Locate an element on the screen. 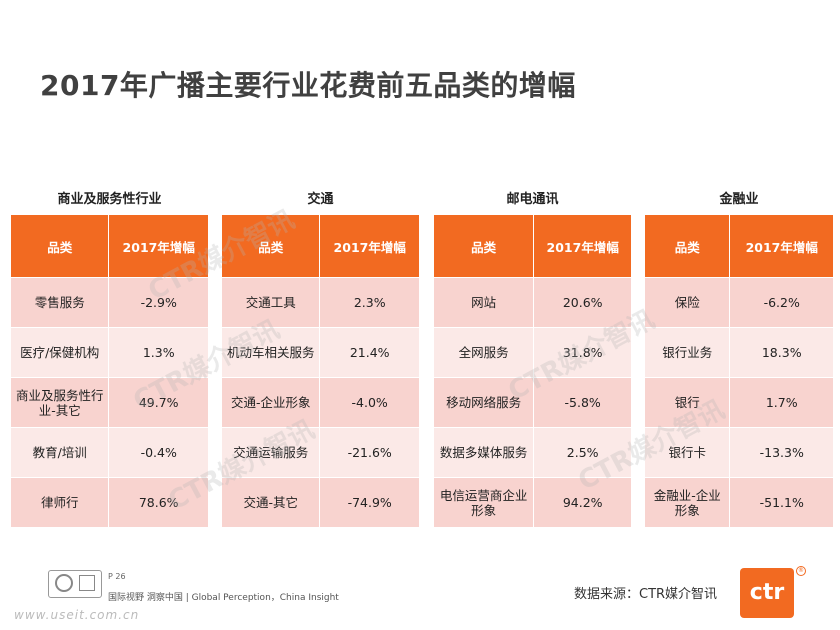  cell-category: 律师行 is located at coordinates (60, 502).